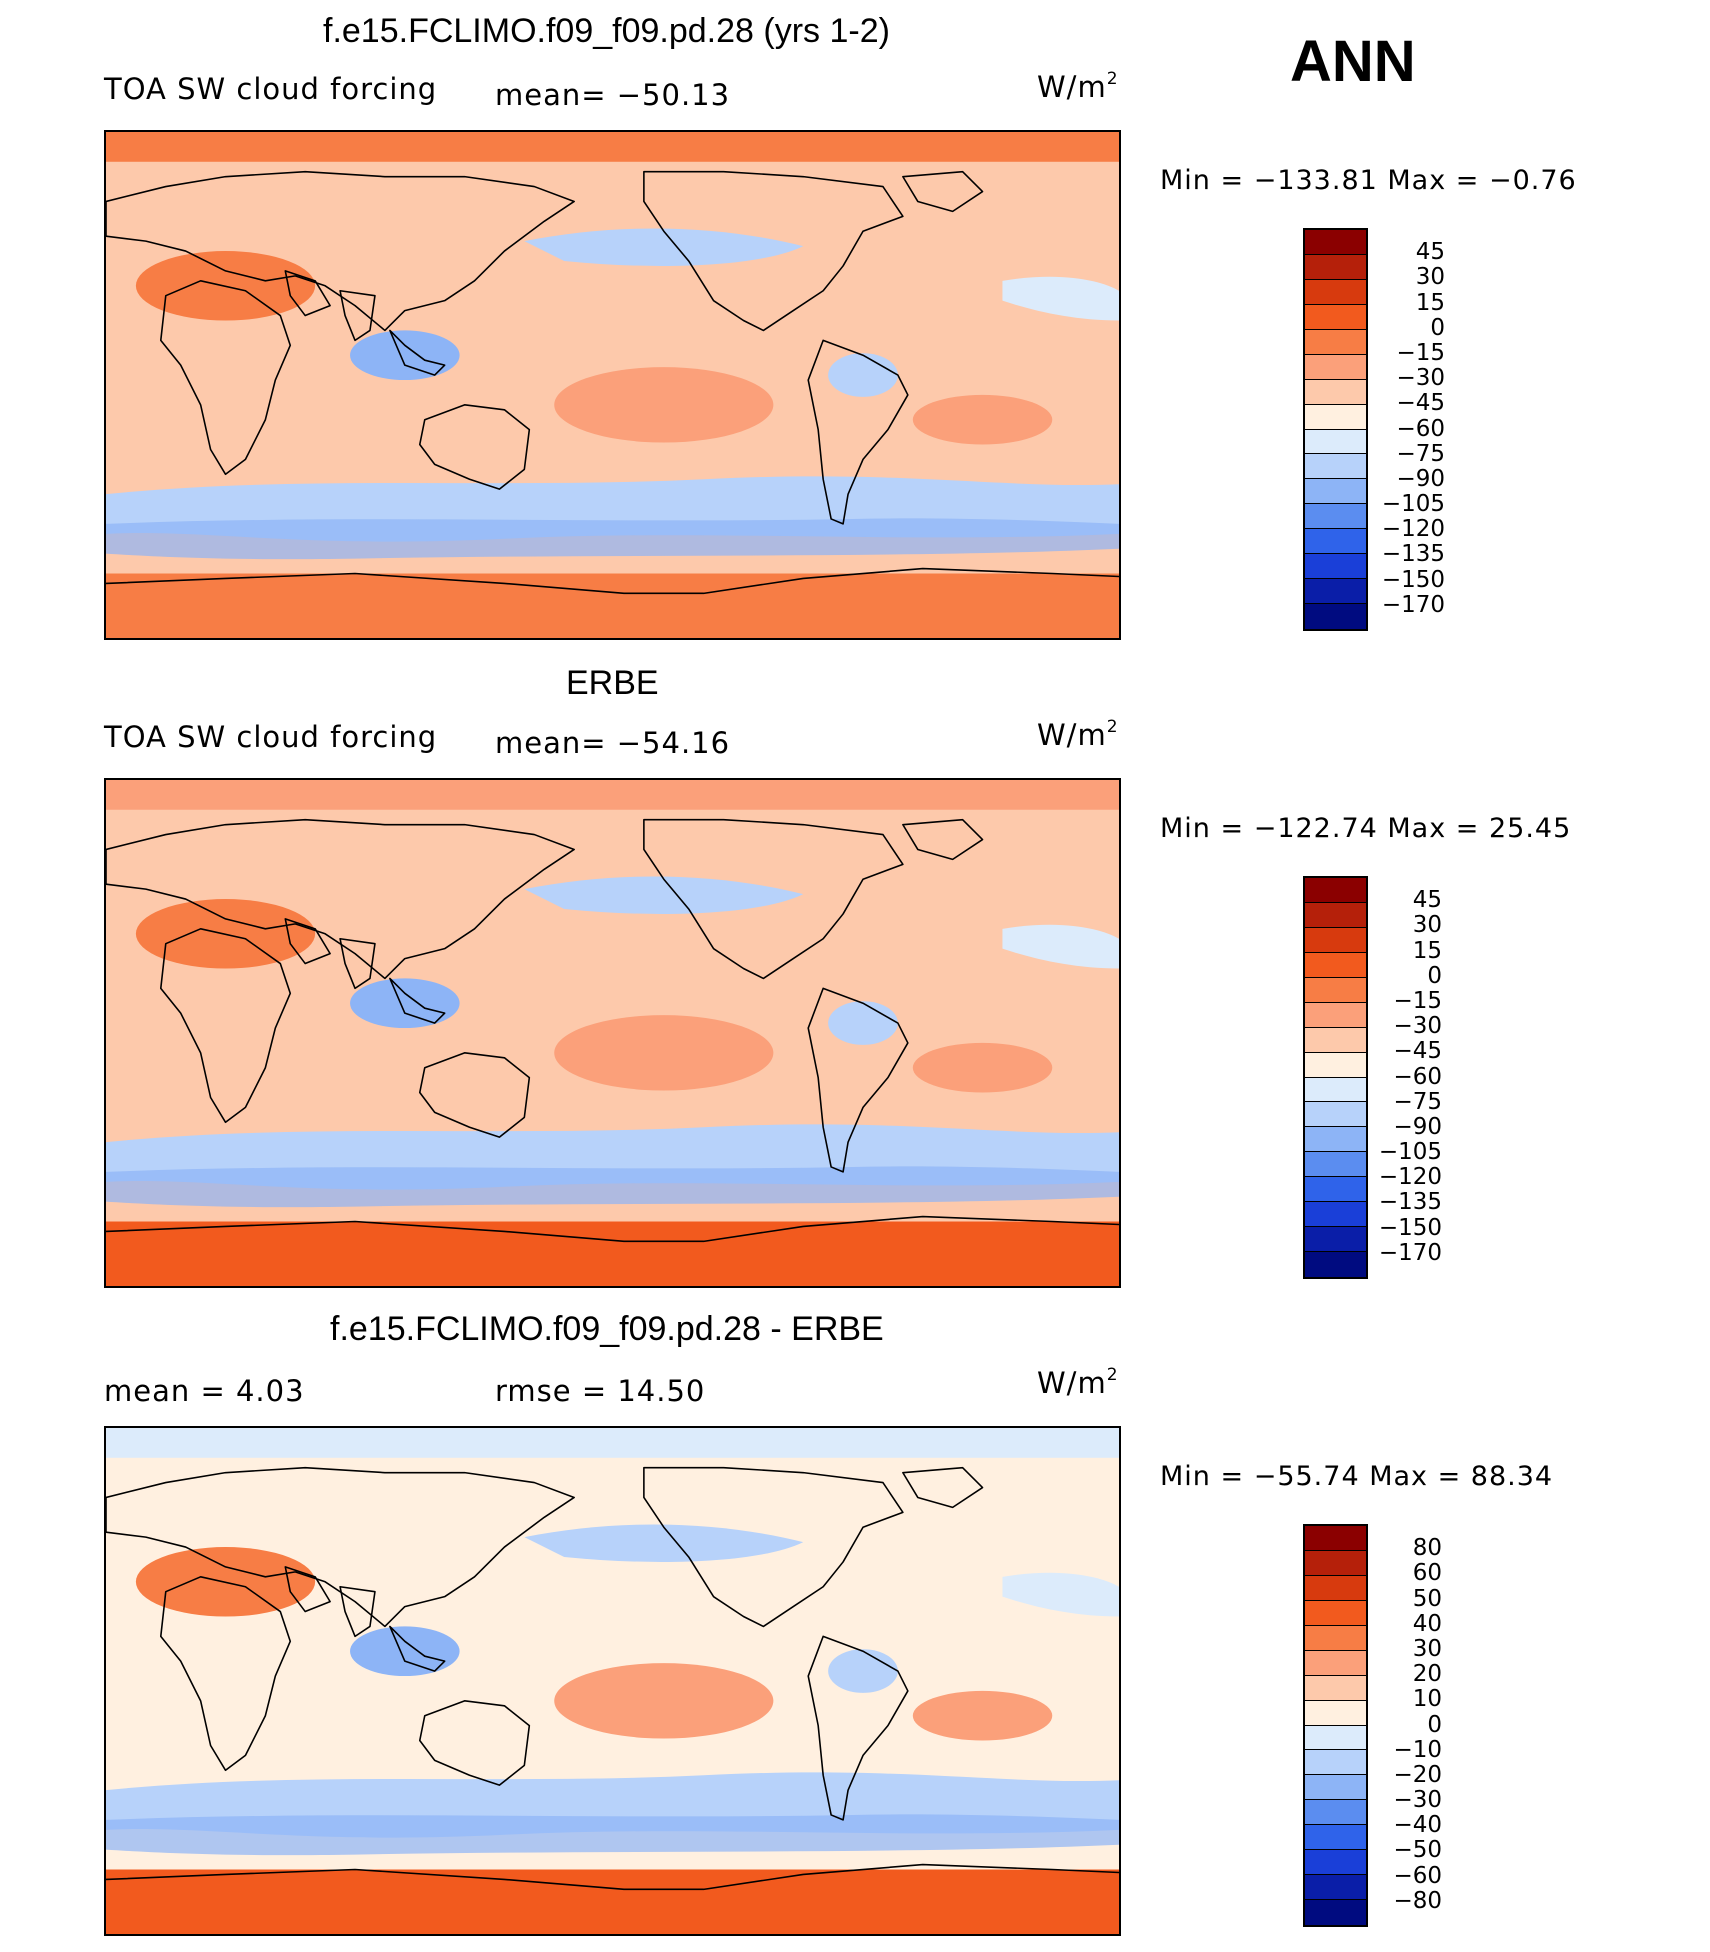  I want to click on variable-label: TOA SW cloud forcing, so click(271, 89).